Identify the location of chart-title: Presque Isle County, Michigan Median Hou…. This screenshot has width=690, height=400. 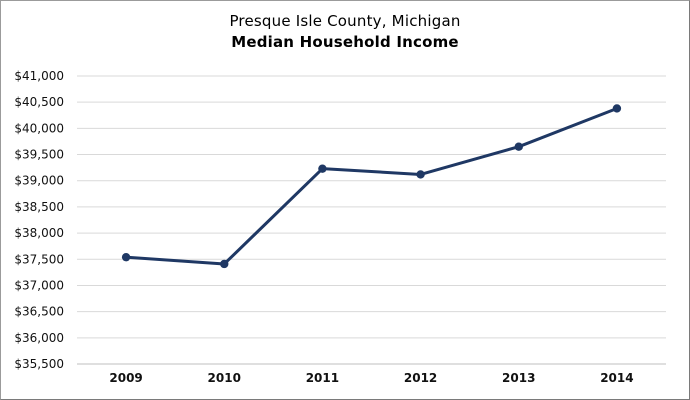
(345, 32).